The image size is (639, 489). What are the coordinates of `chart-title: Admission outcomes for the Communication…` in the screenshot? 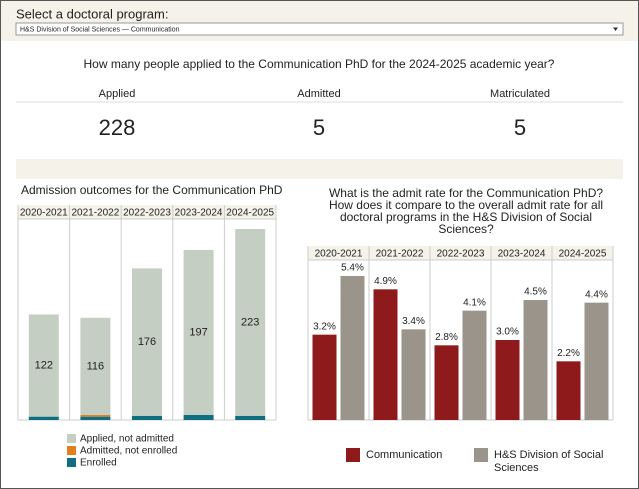 It's located at (152, 190).